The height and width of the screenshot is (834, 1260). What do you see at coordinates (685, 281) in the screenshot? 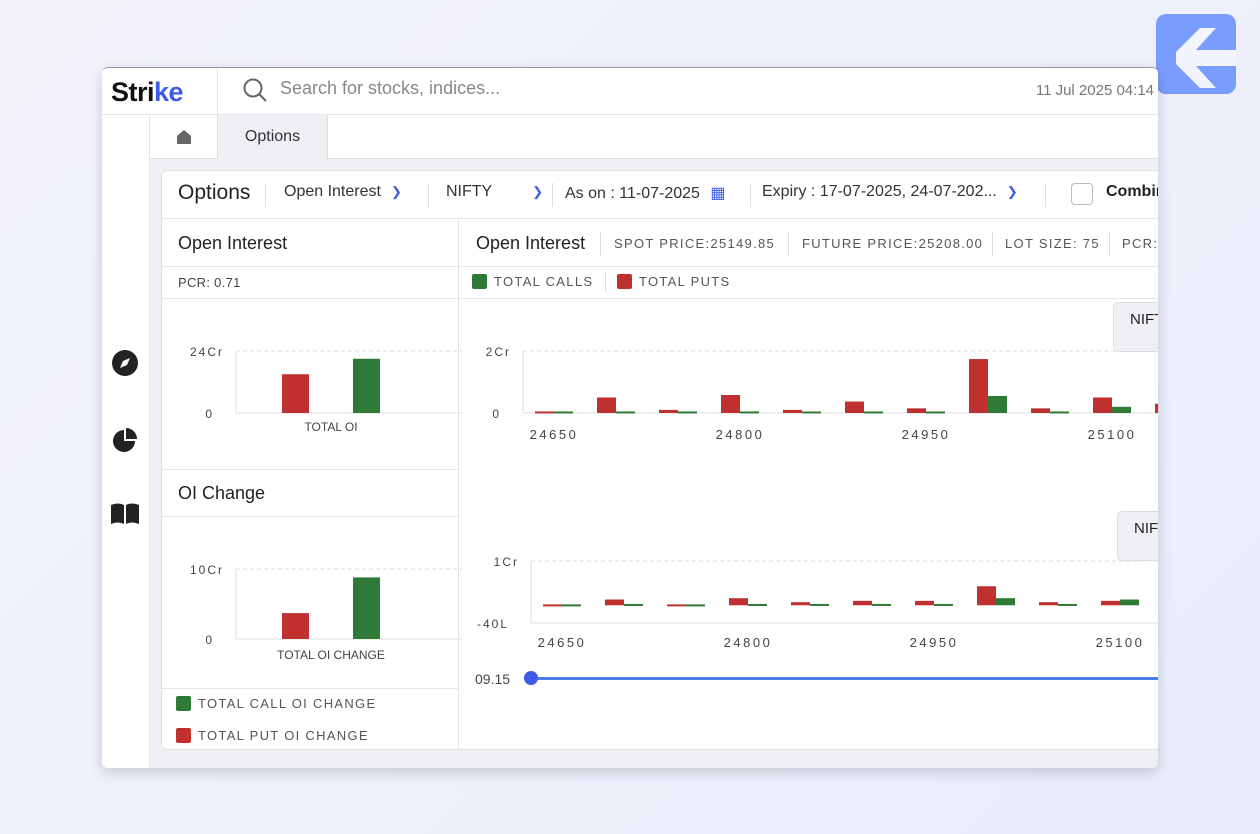
I see `legend-label: TOTAL PUTS` at bounding box center [685, 281].